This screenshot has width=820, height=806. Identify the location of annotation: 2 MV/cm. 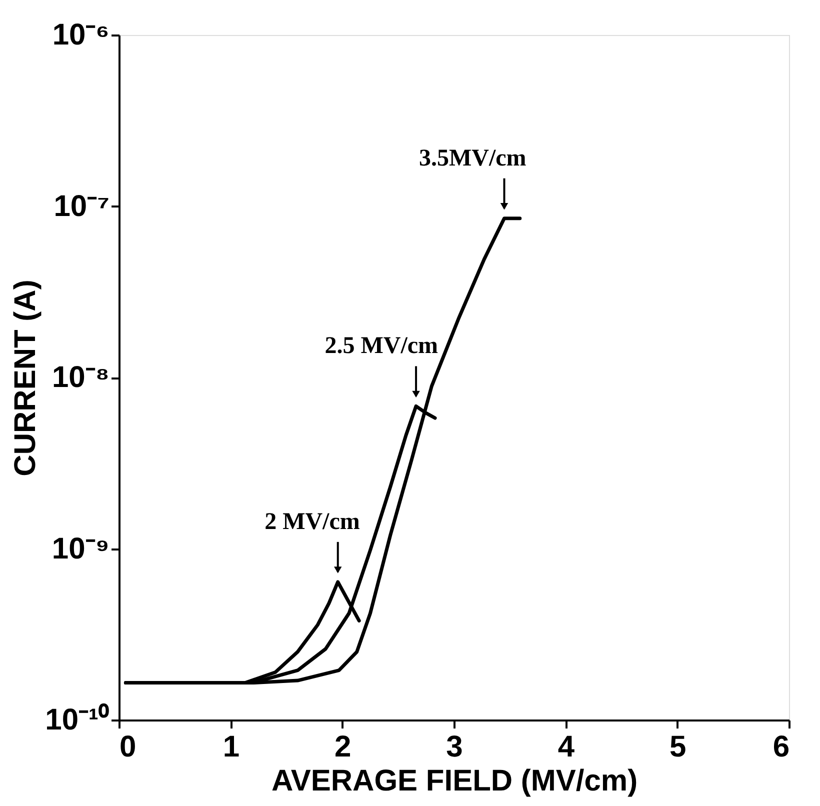
(312, 521).